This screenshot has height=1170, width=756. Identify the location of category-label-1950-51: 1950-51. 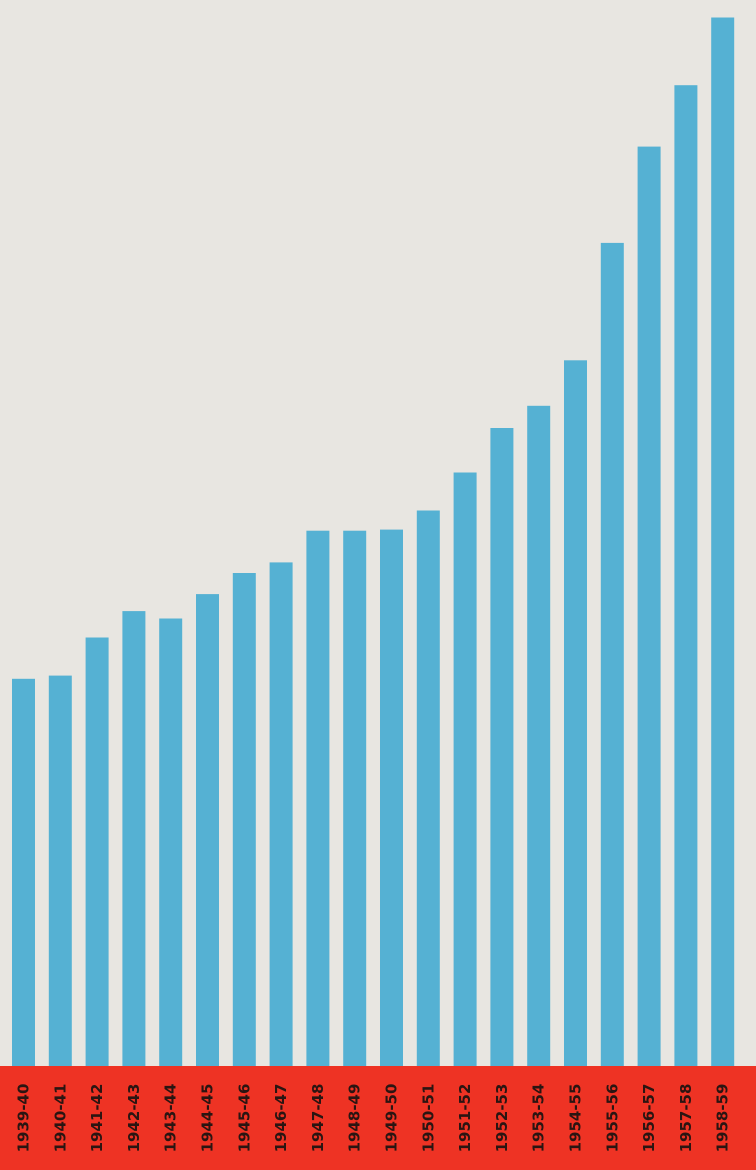
(428, 1118).